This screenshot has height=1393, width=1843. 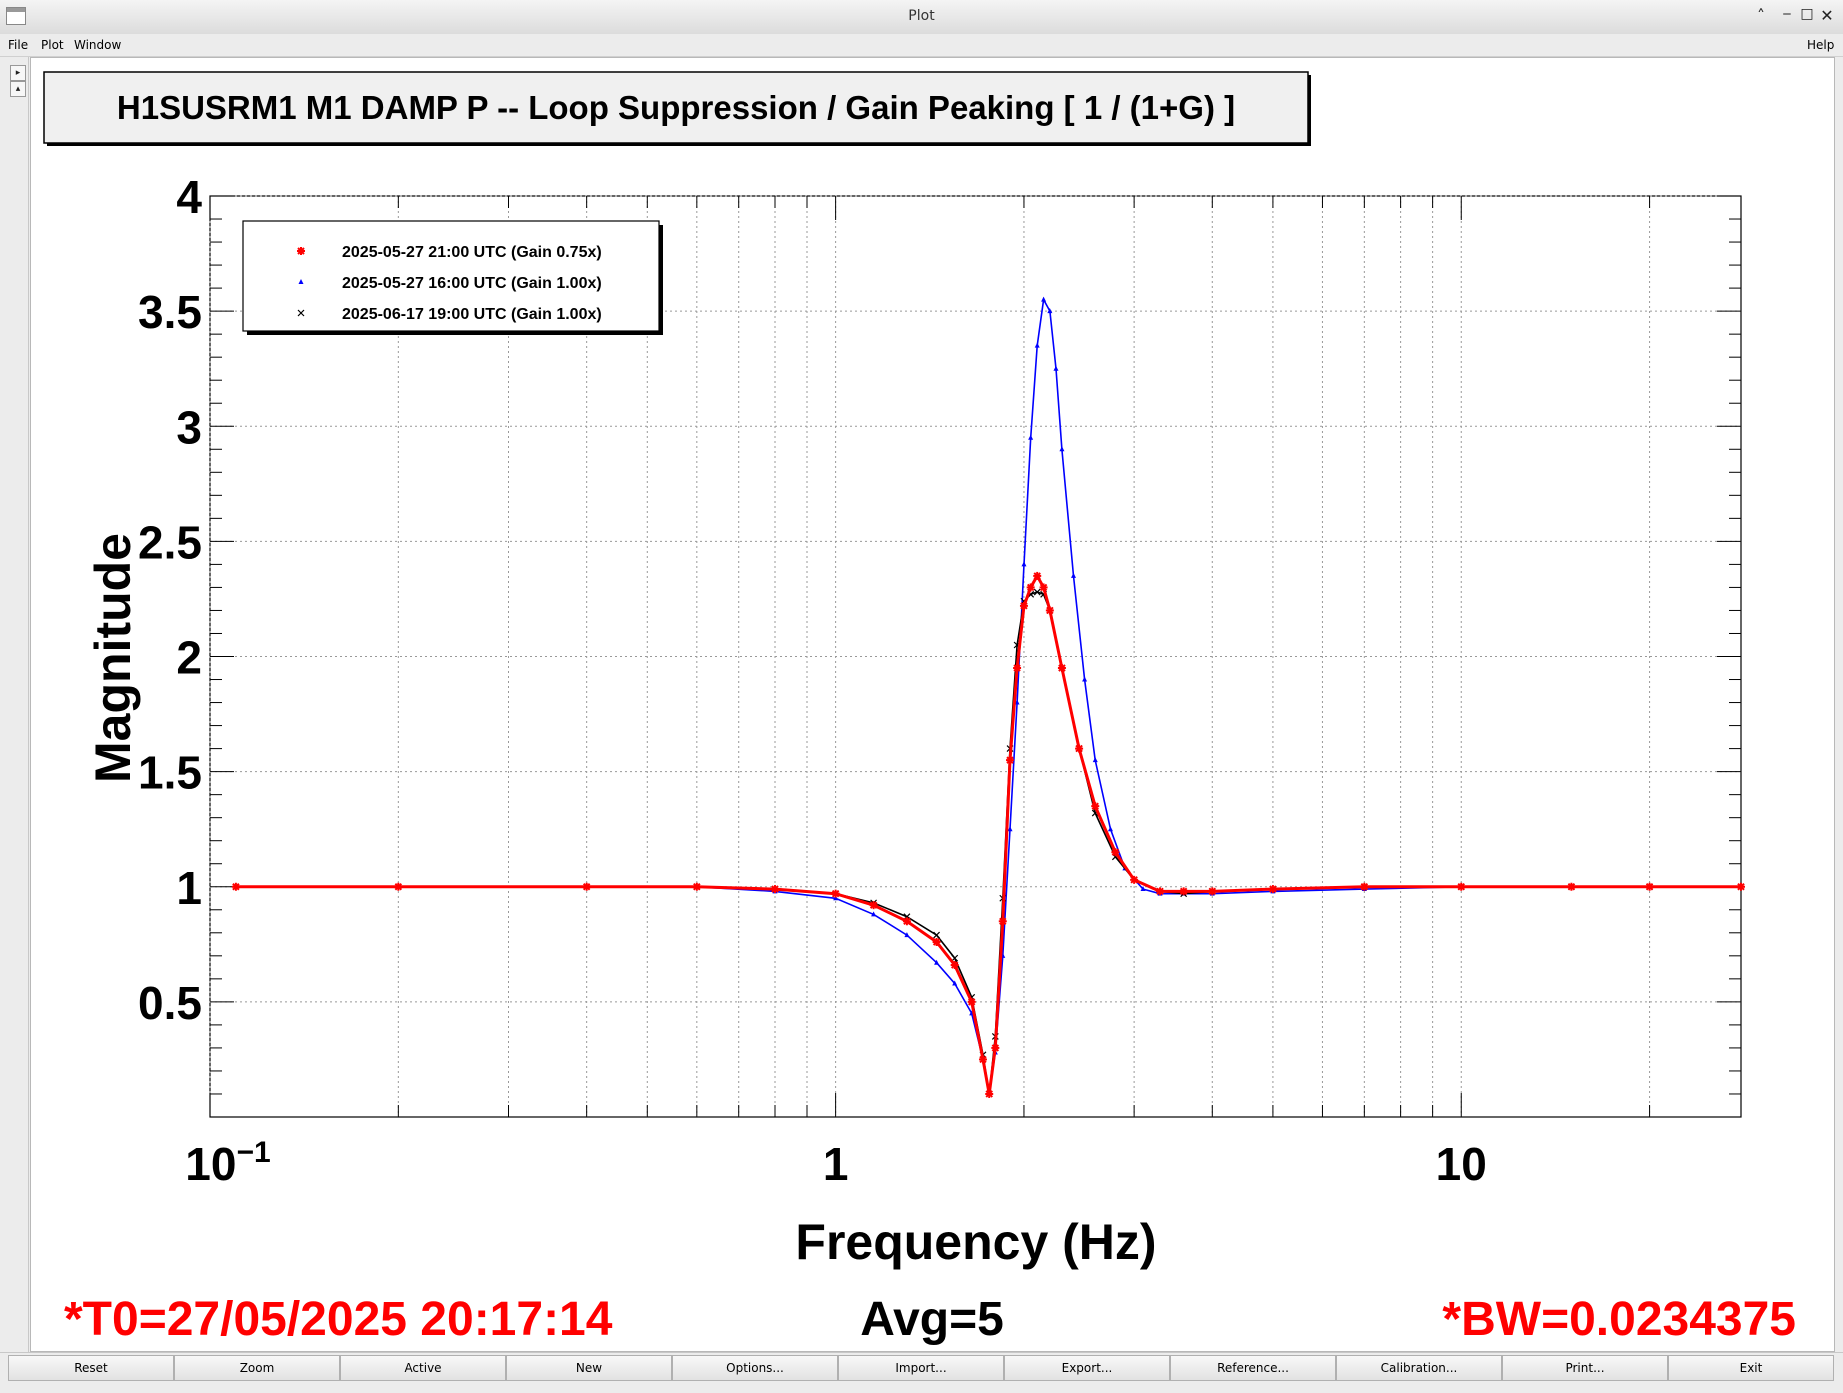 I want to click on square-icon: □, so click(x=1807, y=14).